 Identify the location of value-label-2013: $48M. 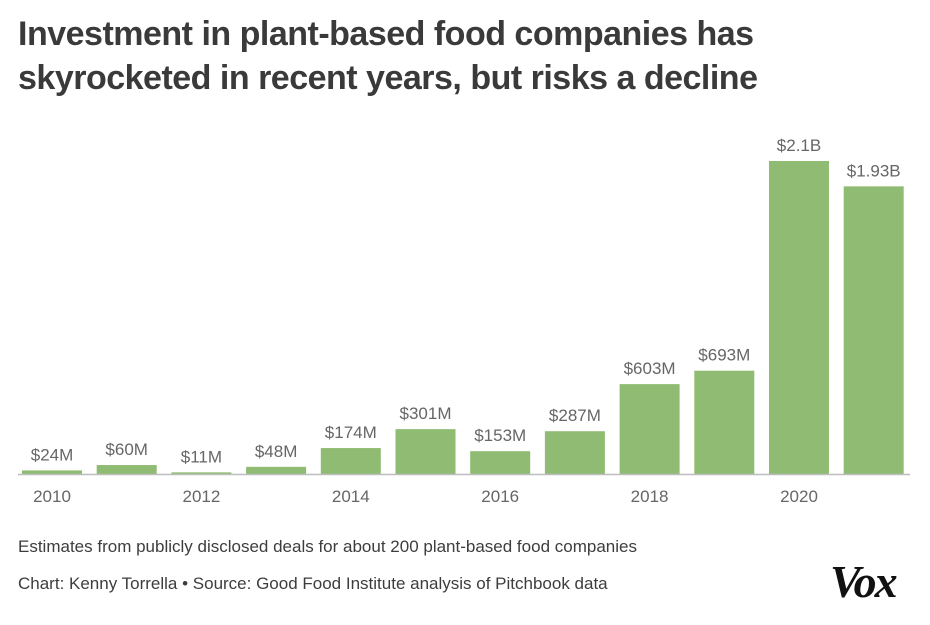
(276, 451).